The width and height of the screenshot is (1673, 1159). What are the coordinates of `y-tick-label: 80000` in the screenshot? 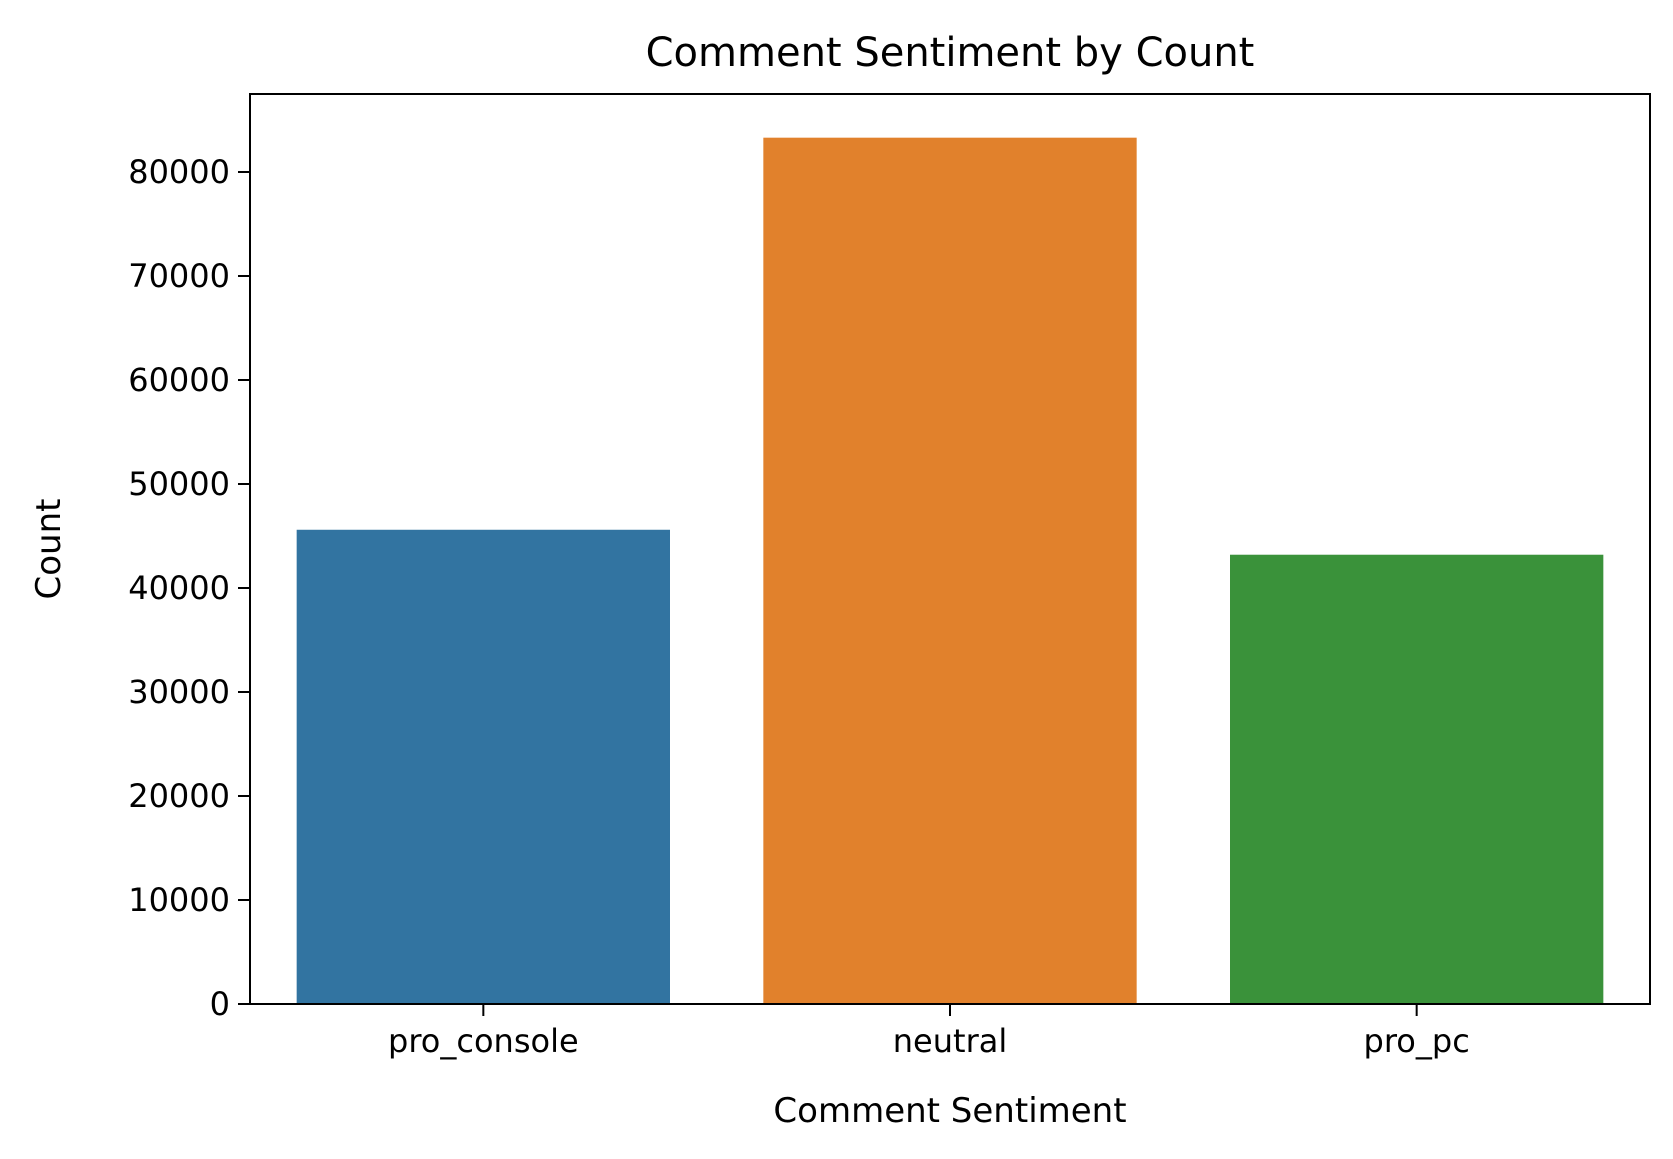 It's located at (179, 172).